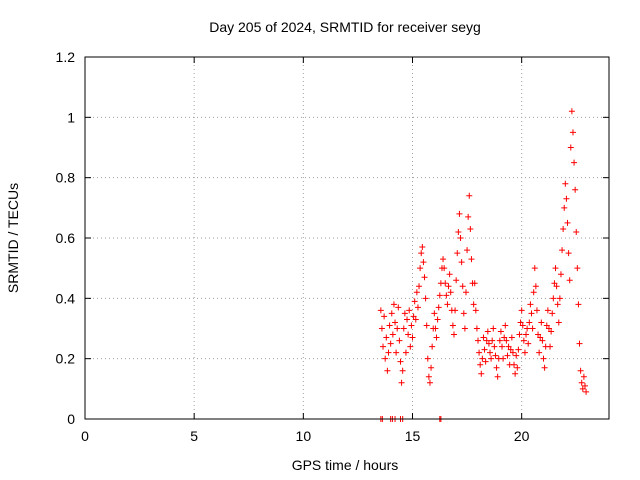 The width and height of the screenshot is (640, 480). What do you see at coordinates (71, 117) in the screenshot?
I see `y-tick-label: 1` at bounding box center [71, 117].